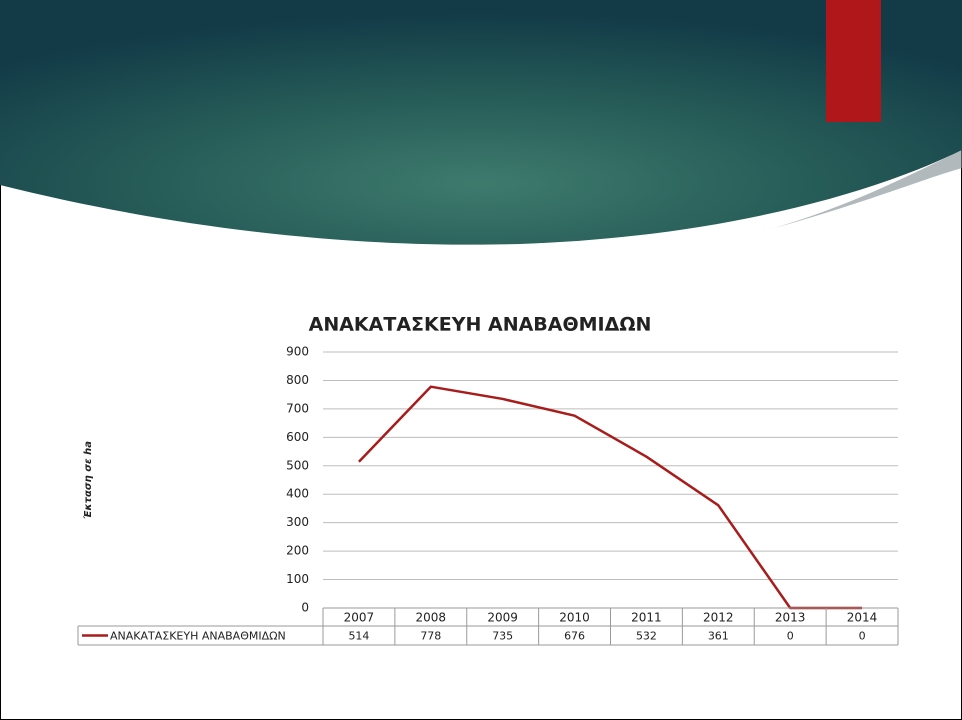 Image resolution: width=962 pixels, height=720 pixels. What do you see at coordinates (198, 636) in the screenshot?
I see `legend-label: ΑΝΑΚΑΤΑΣΚΕΥΗ ΑΝΑΒΑΘΜΙΔΩΝ` at bounding box center [198, 636].